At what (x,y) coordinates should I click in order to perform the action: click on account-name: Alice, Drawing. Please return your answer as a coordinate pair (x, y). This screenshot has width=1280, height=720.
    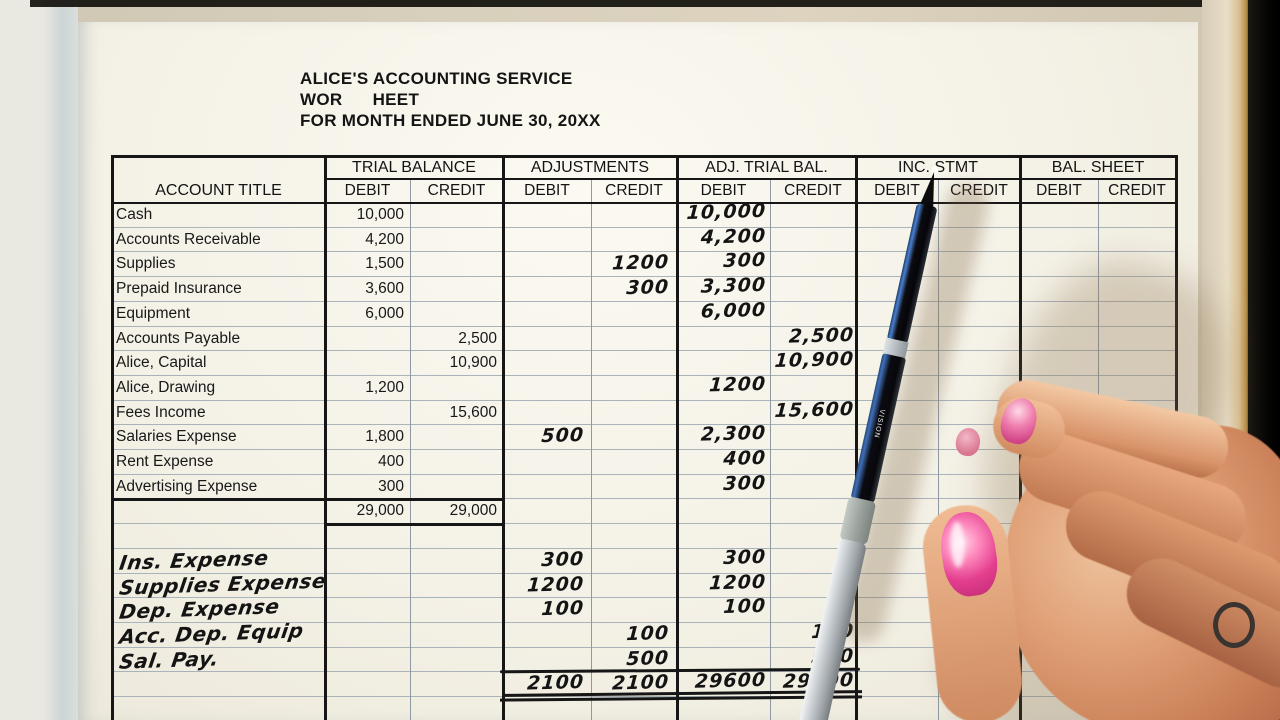
    Looking at the image, I should click on (166, 387).